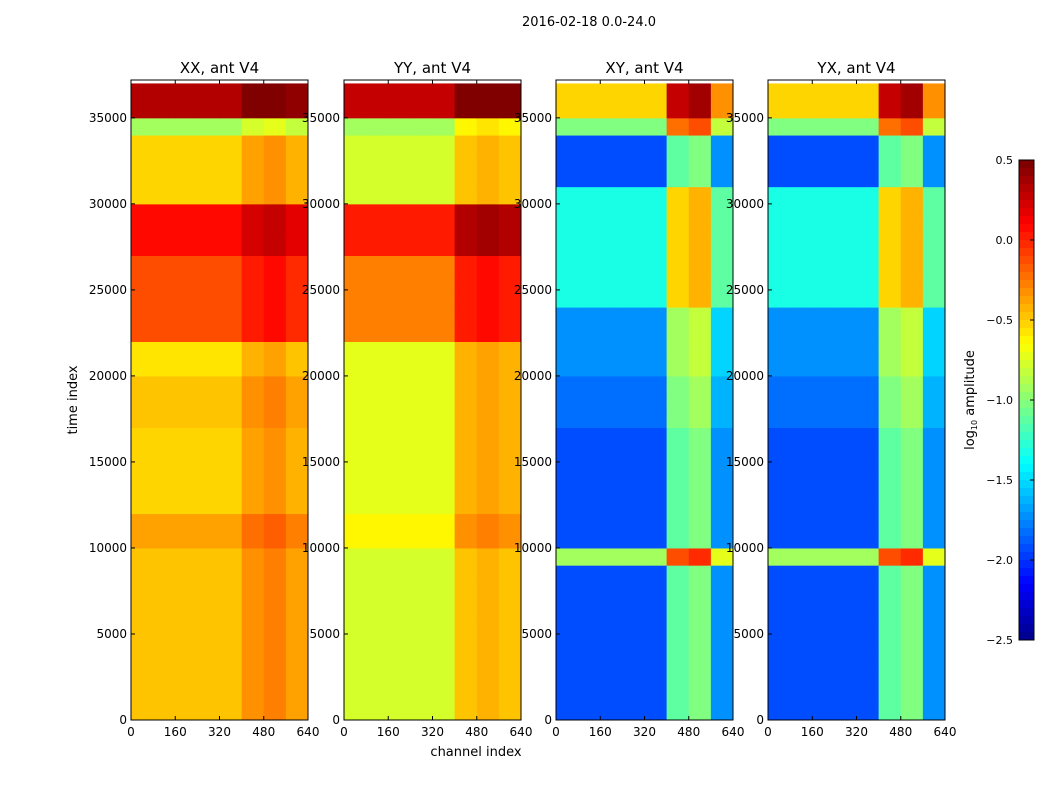 The height and width of the screenshot is (804, 1050). Describe the element at coordinates (945, 732) in the screenshot. I see `x-tick-label: 640` at that location.